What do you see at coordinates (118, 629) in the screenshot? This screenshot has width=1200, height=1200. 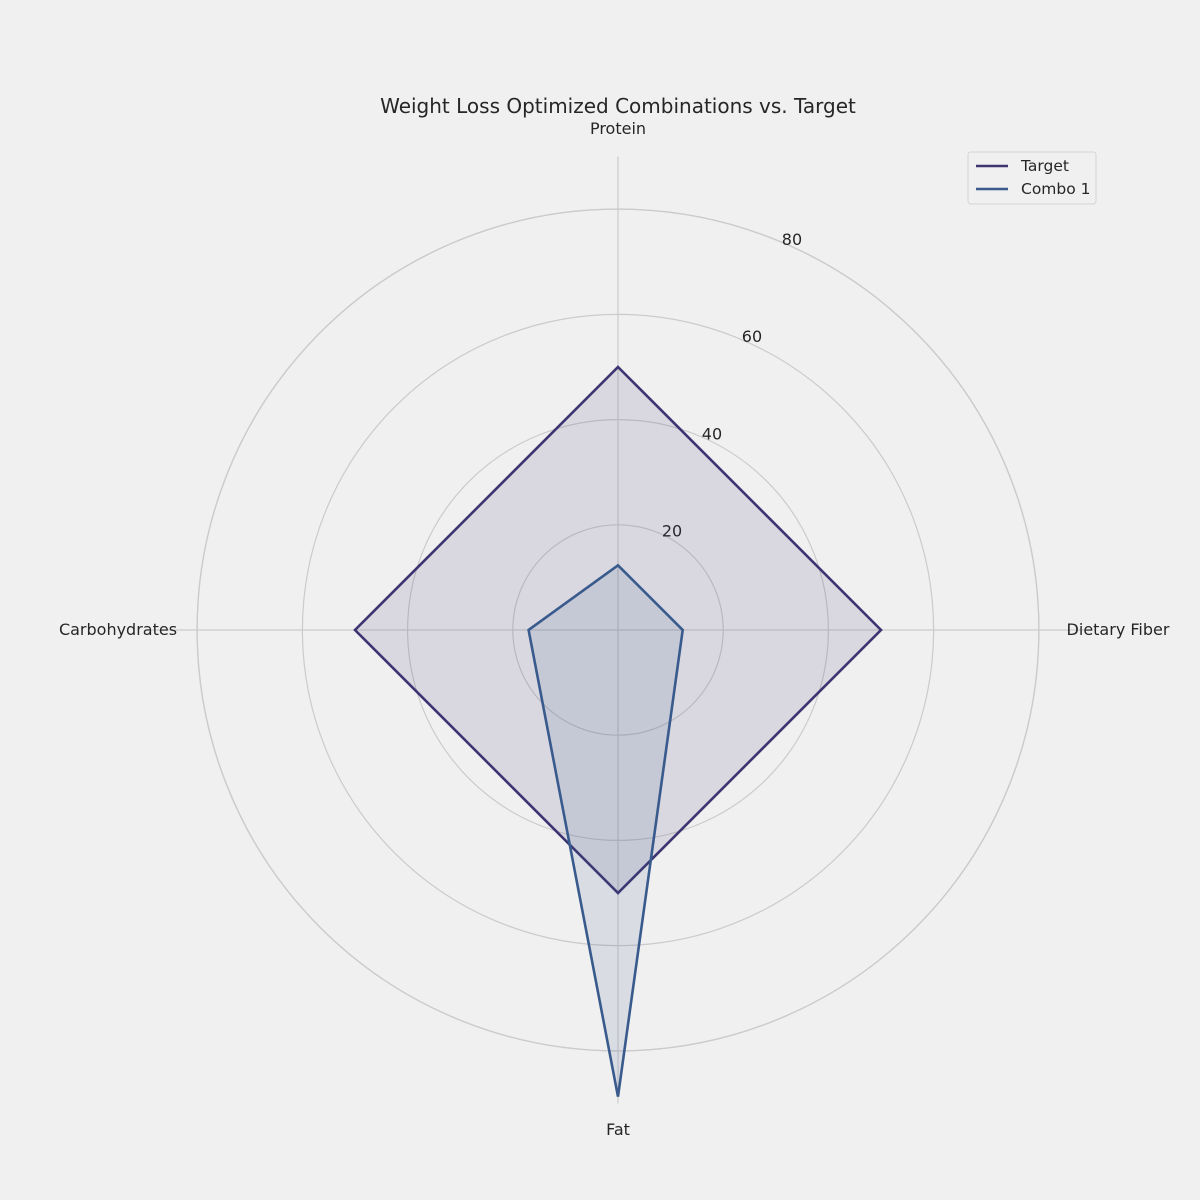 I see `axis-label-carbohydrates: Carbohydrates` at bounding box center [118, 629].